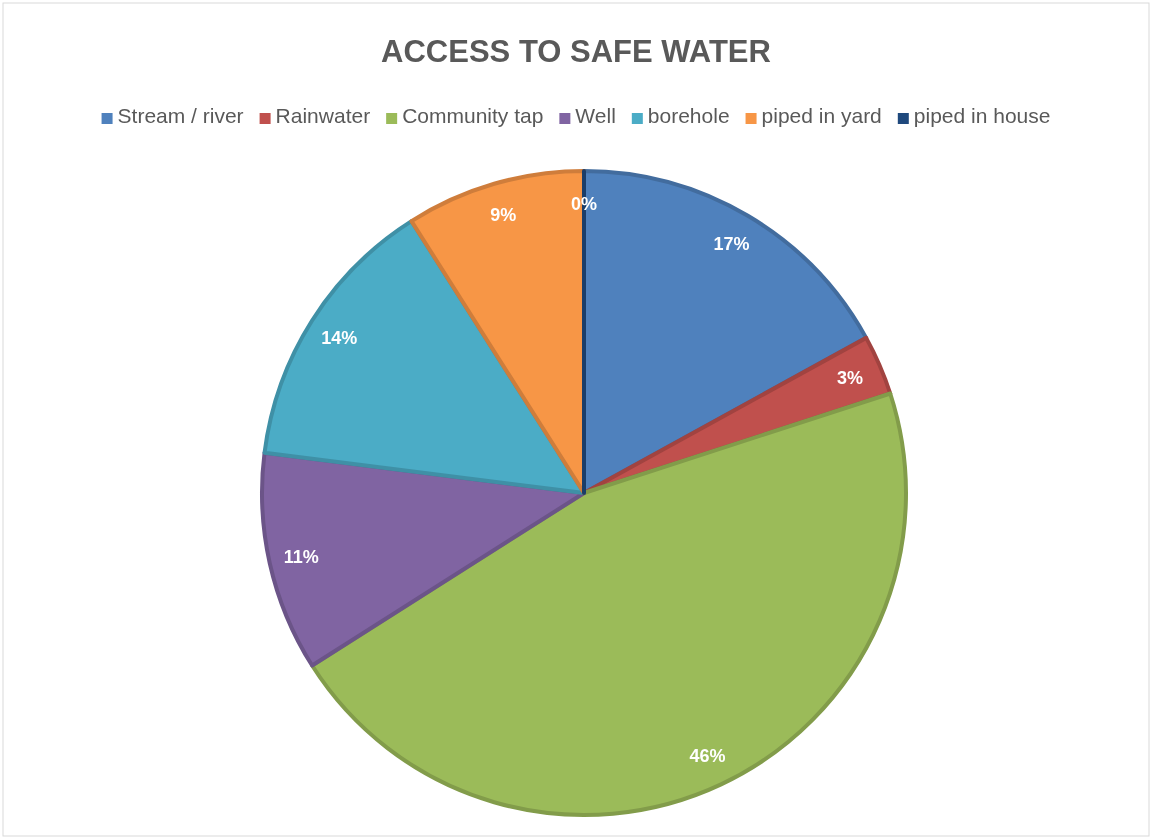 This screenshot has width=1152, height=839. What do you see at coordinates (503, 215) in the screenshot?
I see `data-label: 9%` at bounding box center [503, 215].